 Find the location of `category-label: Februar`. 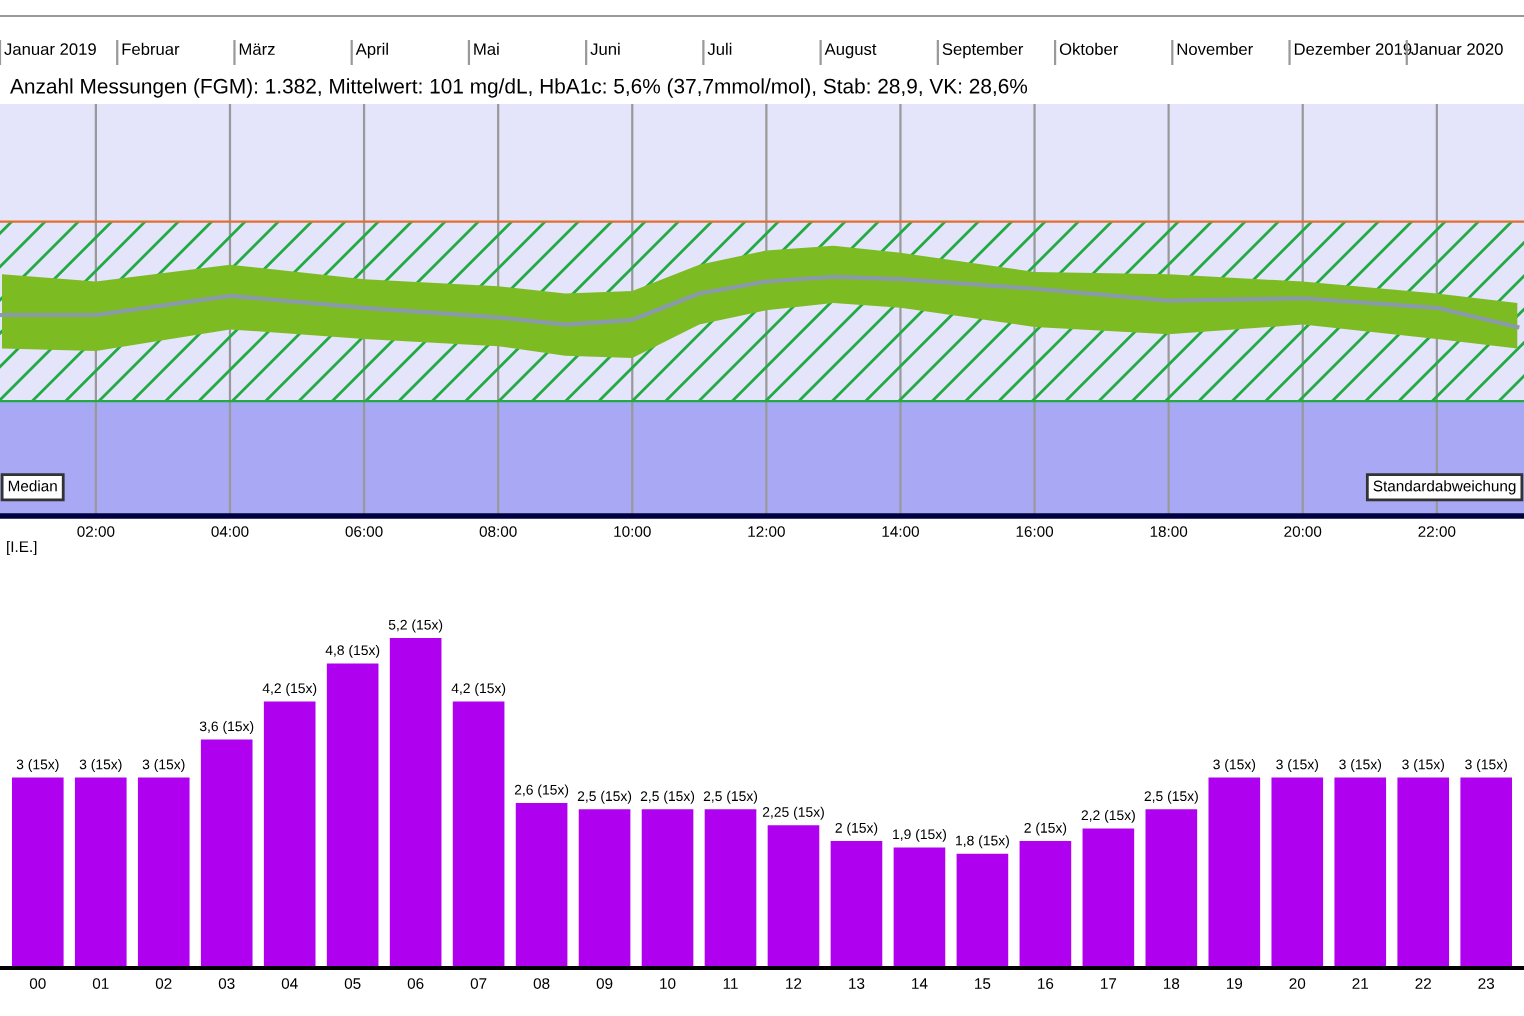

category-label: Februar is located at coordinates (151, 49).